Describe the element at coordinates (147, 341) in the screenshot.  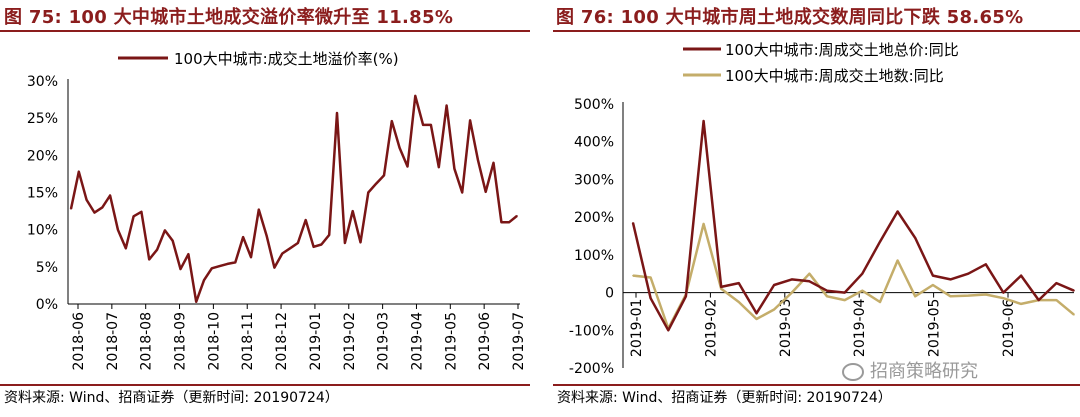
I see `x-tick-label: 2018-08` at that location.